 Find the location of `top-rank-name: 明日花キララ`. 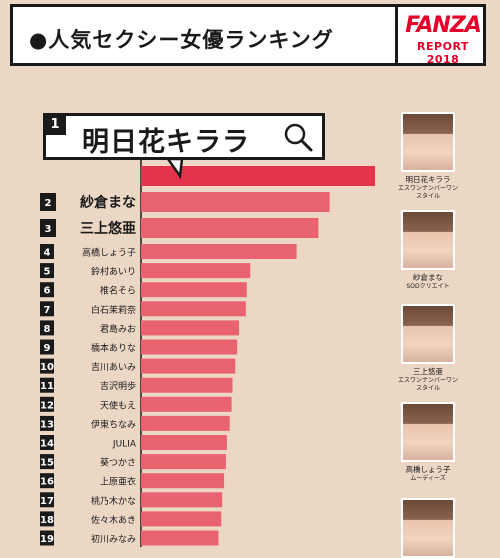

top-rank-name: 明日花キララ is located at coordinates (166, 142).